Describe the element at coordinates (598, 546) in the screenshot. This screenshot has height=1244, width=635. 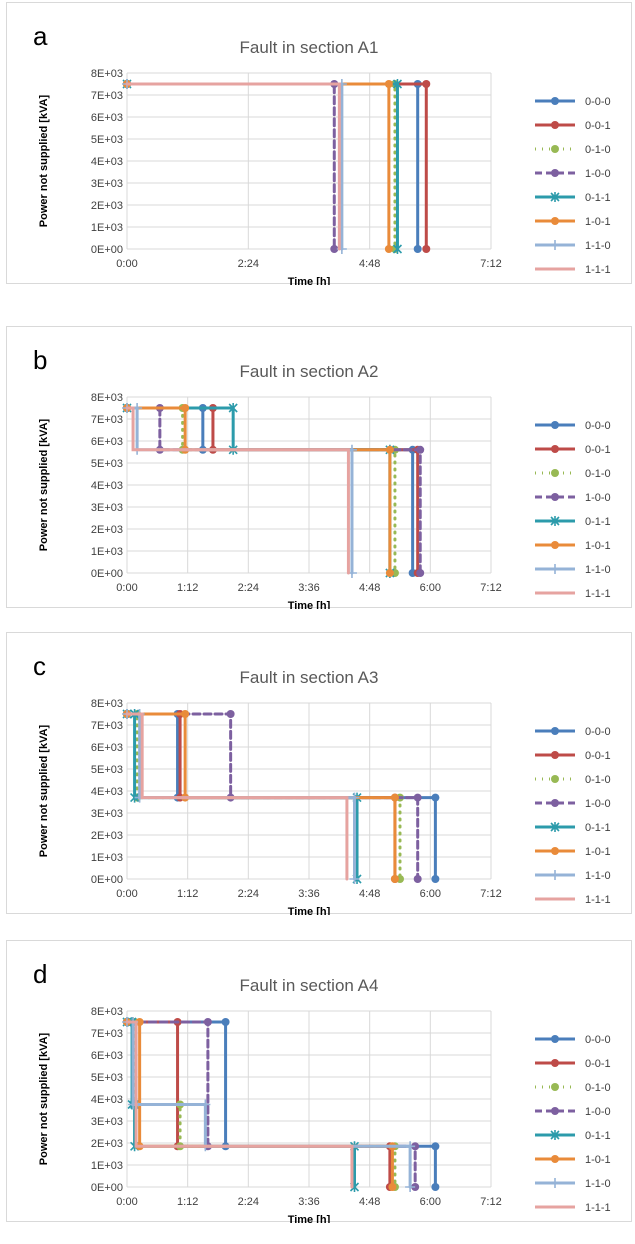
I see `legend-label: 1-0-1` at that location.